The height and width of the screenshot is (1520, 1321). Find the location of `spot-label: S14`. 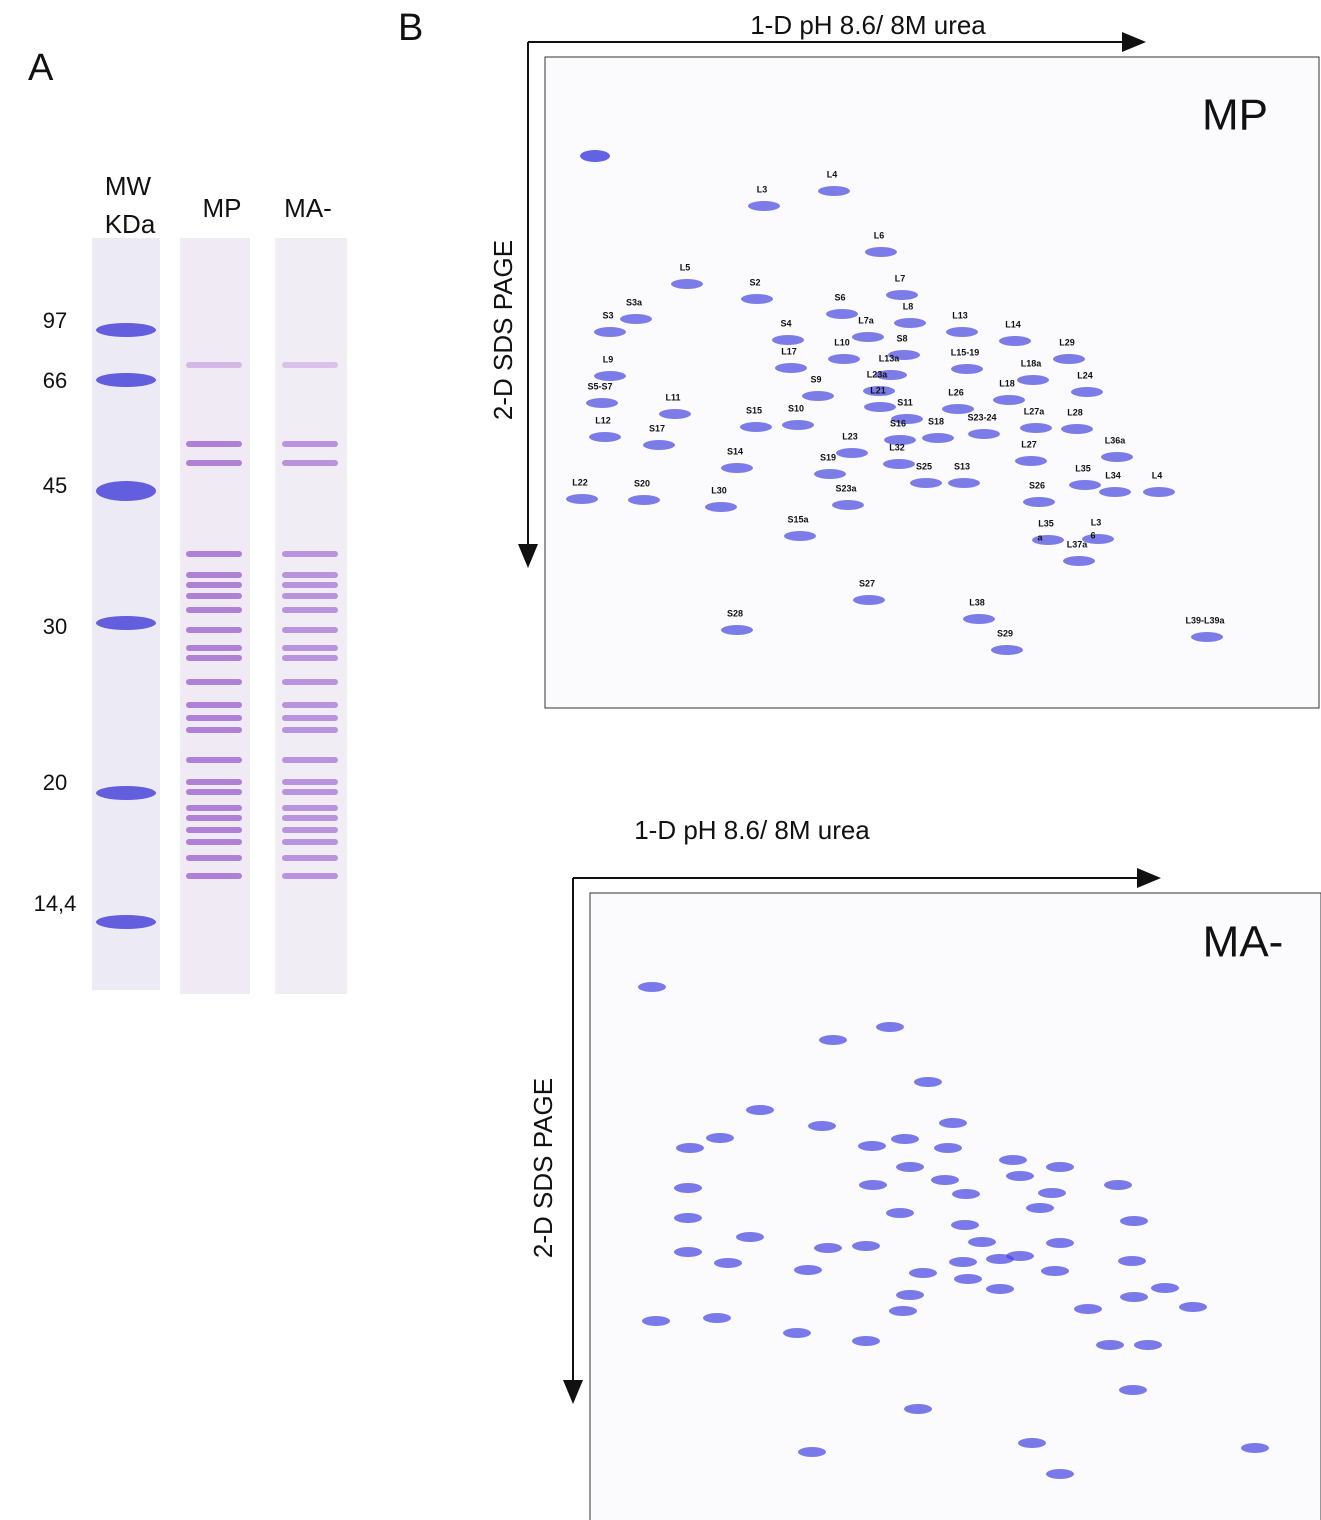

spot-label: S14 is located at coordinates (735, 451).